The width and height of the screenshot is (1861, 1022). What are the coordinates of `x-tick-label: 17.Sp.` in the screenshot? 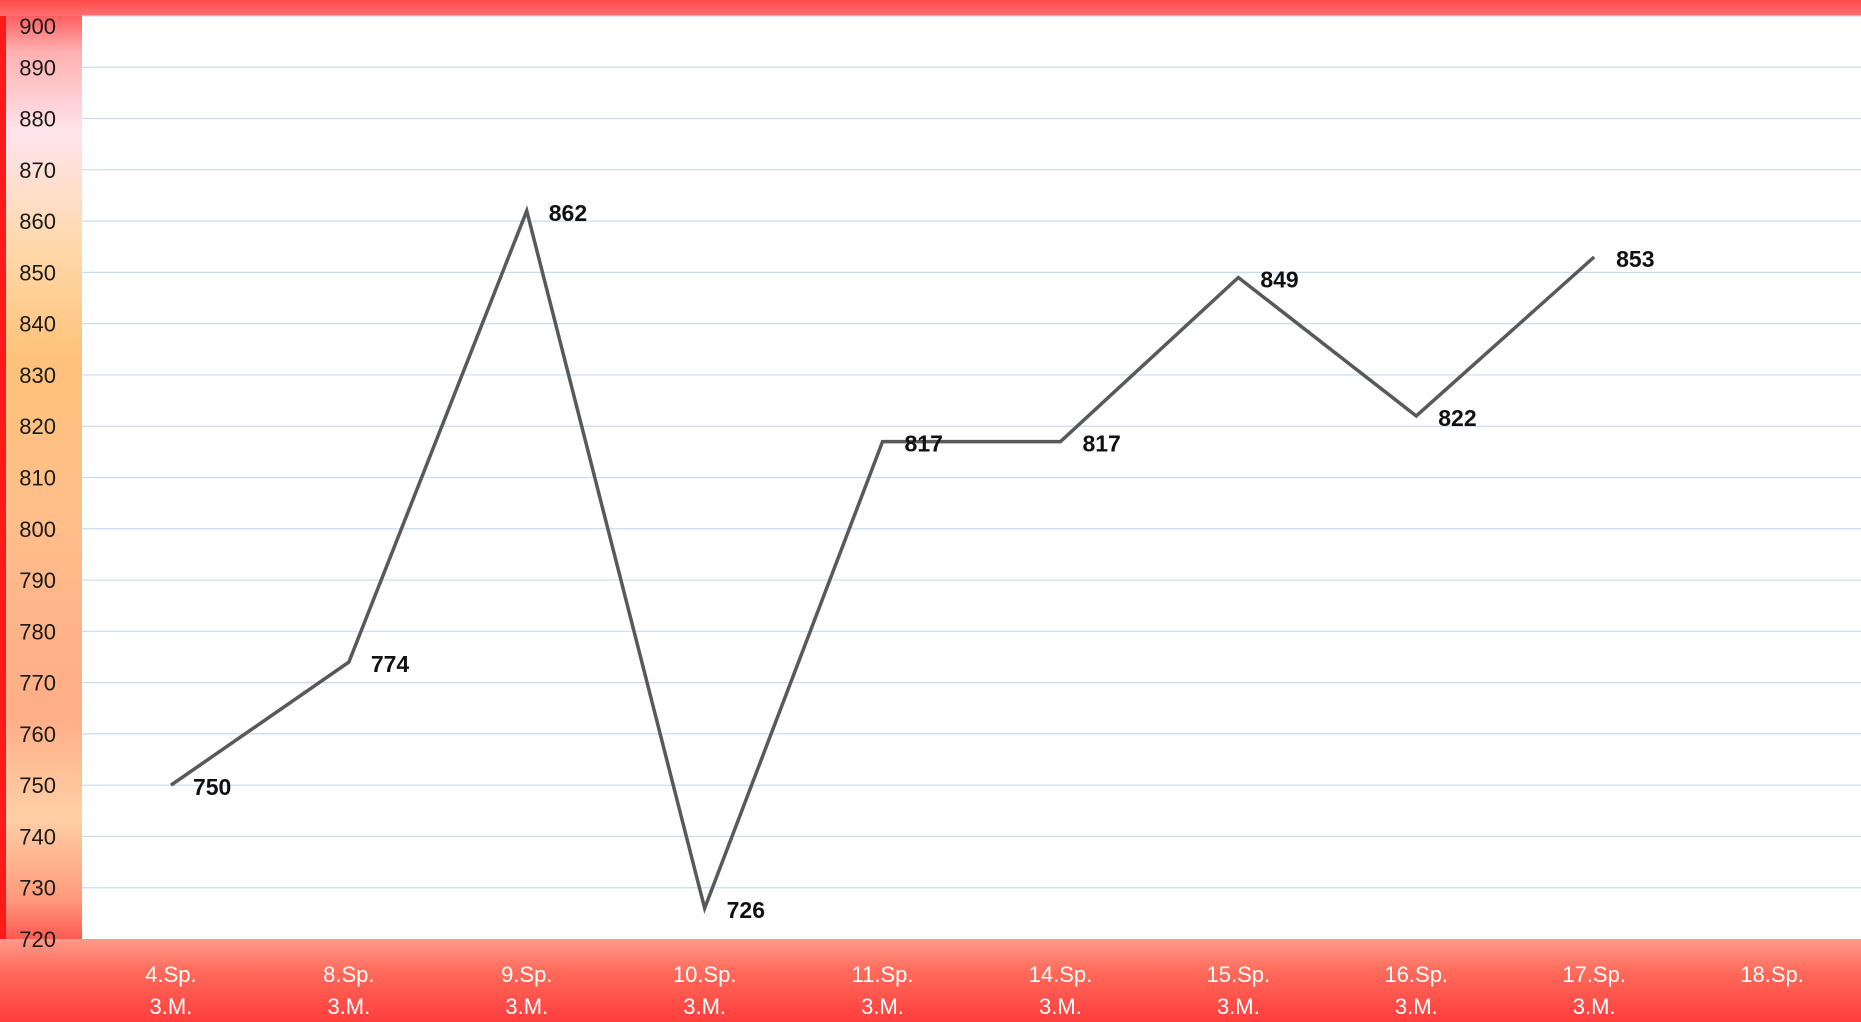 It's located at (1594, 974).